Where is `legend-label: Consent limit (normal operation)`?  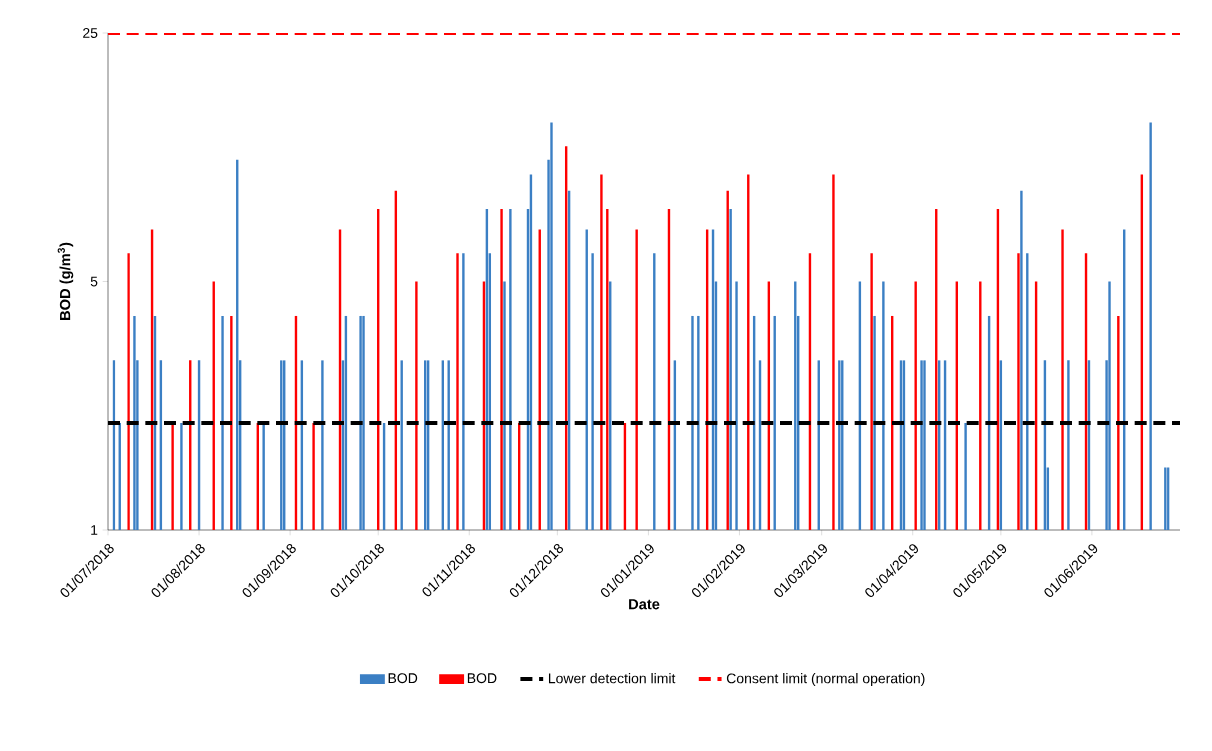
legend-label: Consent limit (normal operation) is located at coordinates (825, 680).